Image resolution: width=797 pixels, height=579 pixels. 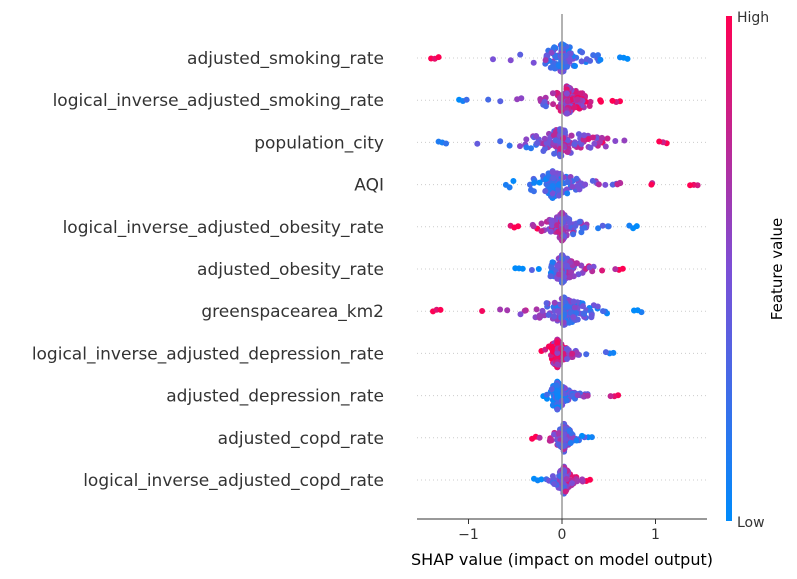 I want to click on feature-row: logical_inverse_adjusted_depression_rate, so click(x=369, y=353).